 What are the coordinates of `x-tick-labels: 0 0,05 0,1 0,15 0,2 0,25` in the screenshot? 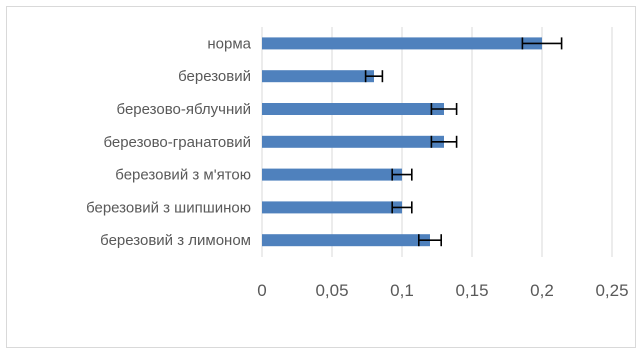 It's located at (442, 290).